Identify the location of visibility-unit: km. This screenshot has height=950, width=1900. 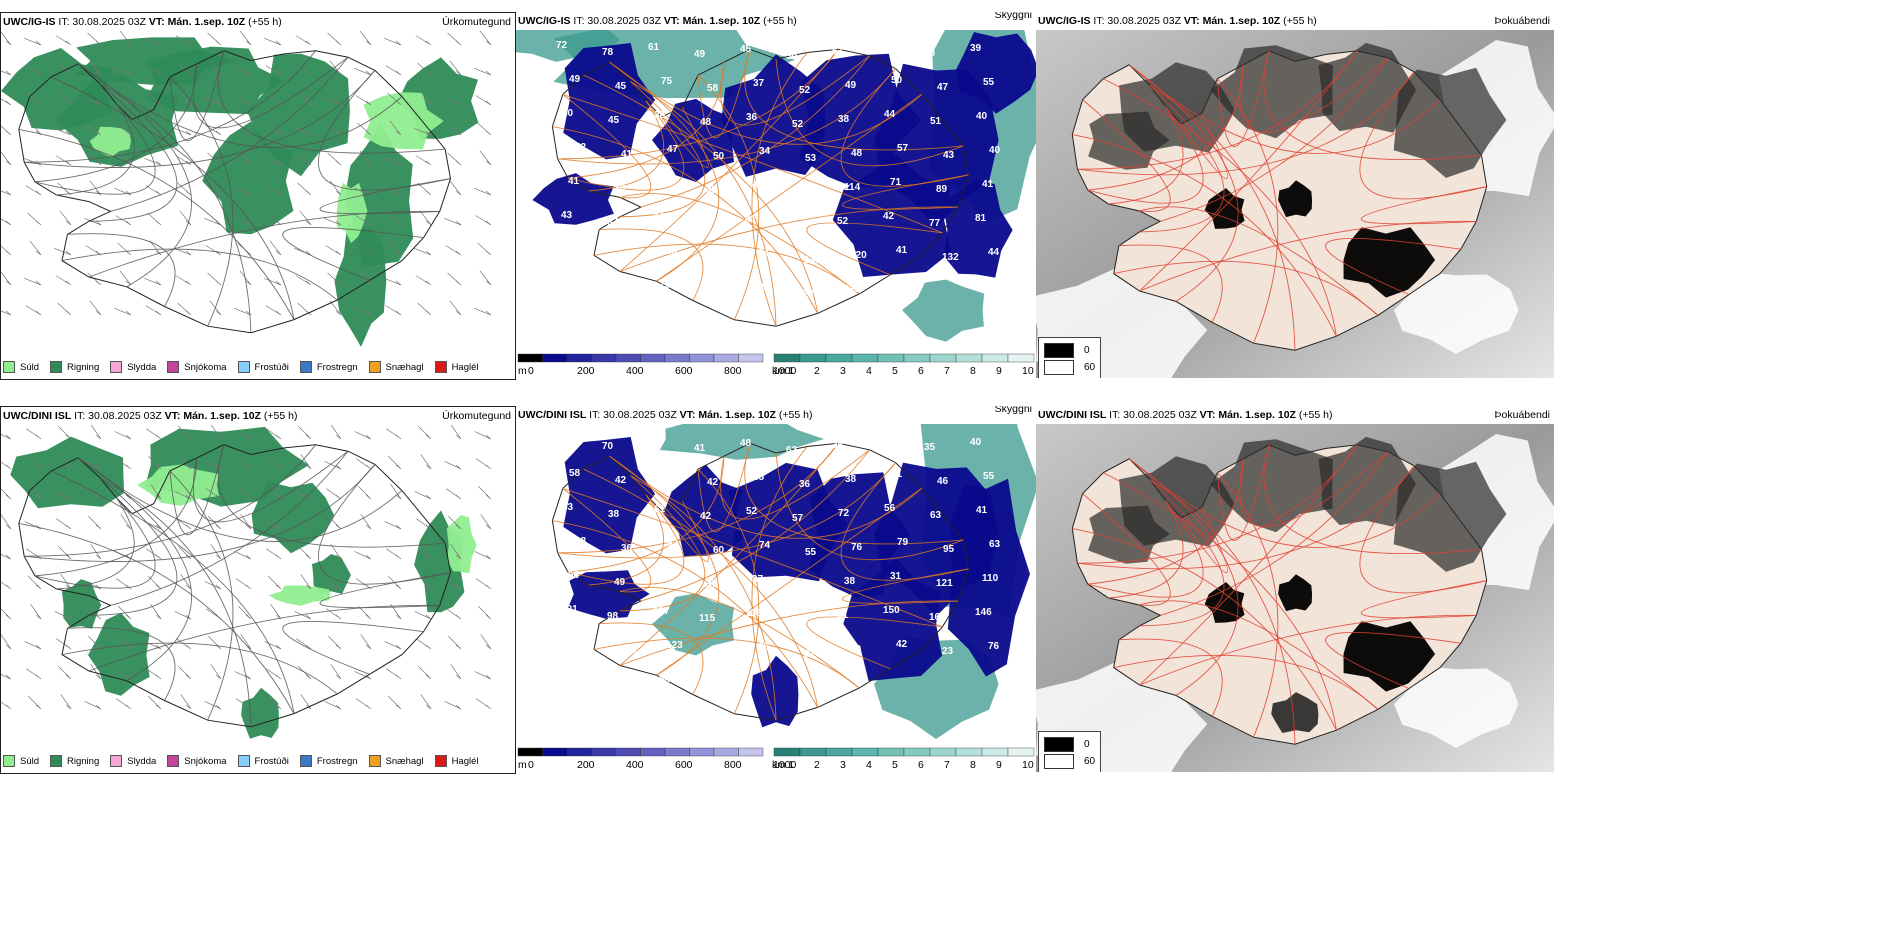
(779, 765).